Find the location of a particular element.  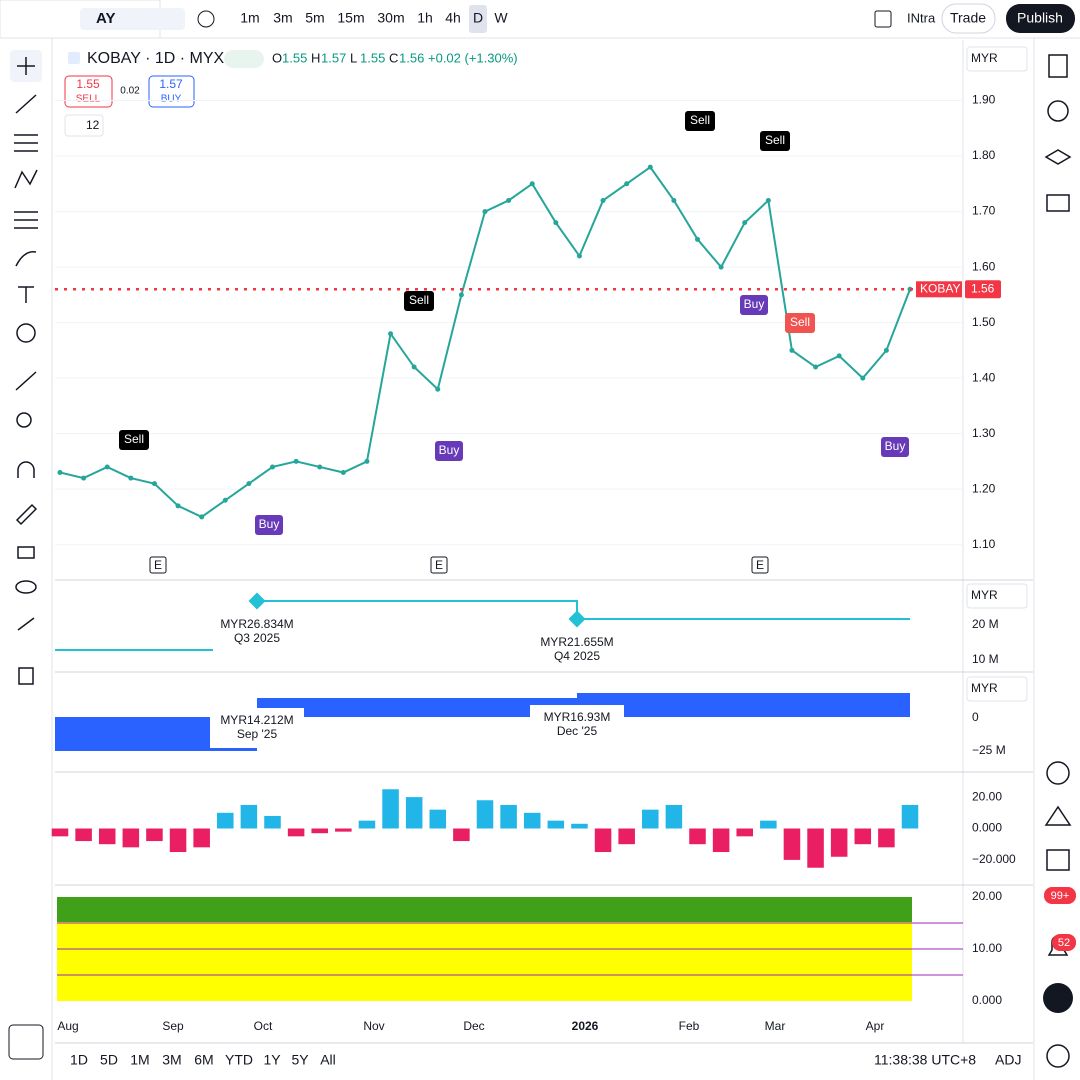

range-button: 6M is located at coordinates (203, 1060).